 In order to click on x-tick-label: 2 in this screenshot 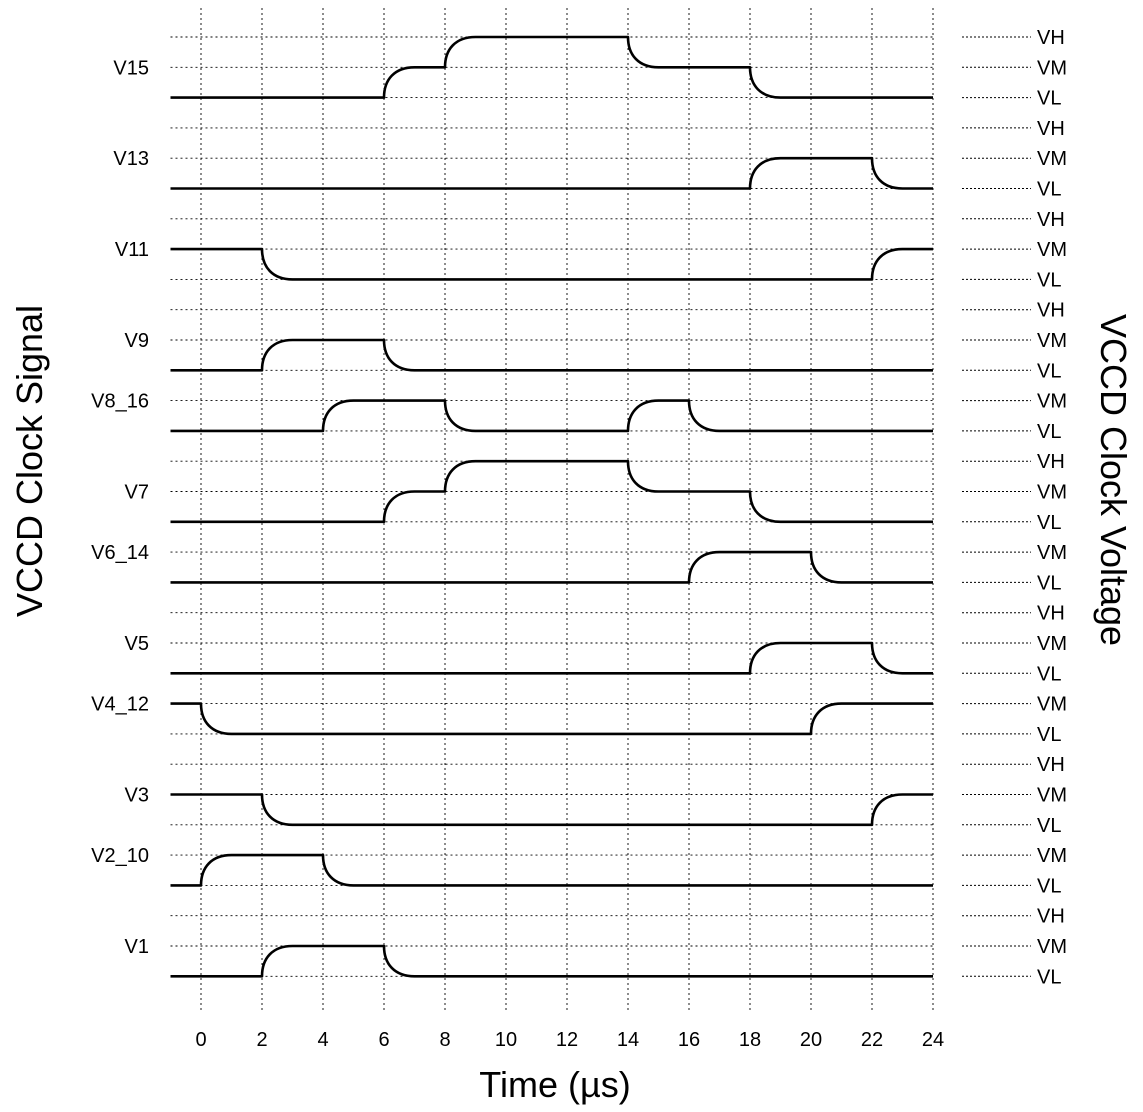, I will do `click(261, 1040)`.